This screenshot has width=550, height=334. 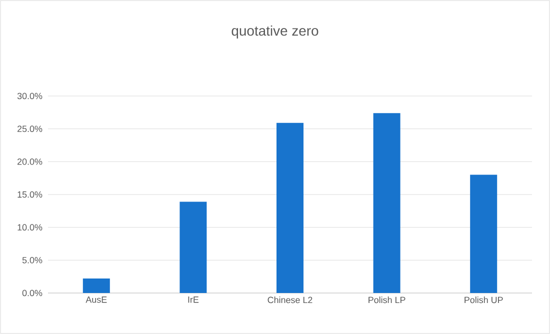 I want to click on x-tick-label: Polish UP, so click(x=483, y=300).